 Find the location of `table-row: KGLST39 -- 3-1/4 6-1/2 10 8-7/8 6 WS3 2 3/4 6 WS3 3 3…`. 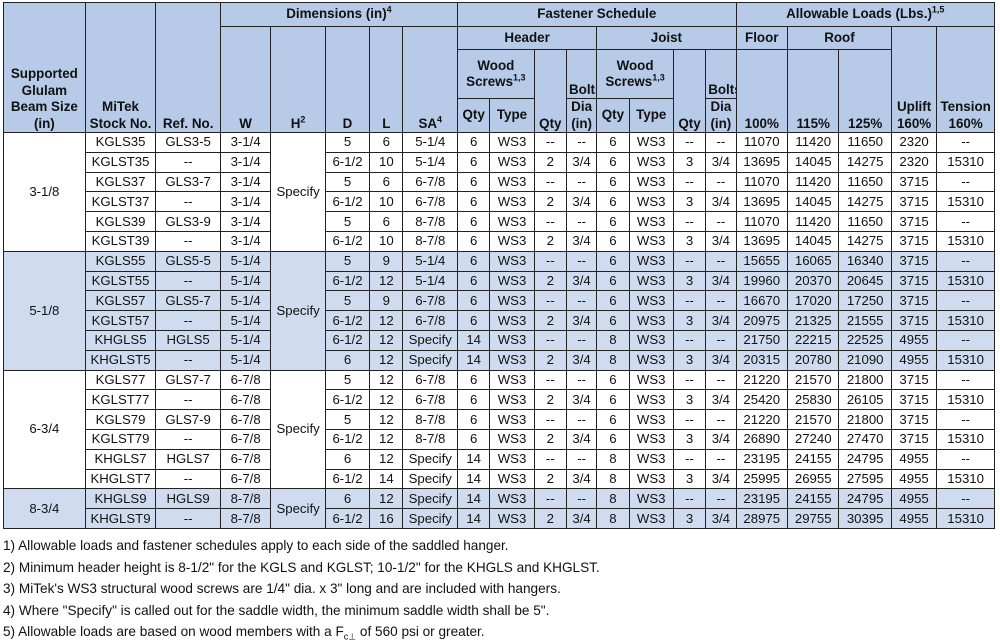

table-row: KGLST39 -- 3-1/4 6-1/2 10 8-7/8 6 WS3 2 3/4 6 WS3 3 3… is located at coordinates (499, 241).